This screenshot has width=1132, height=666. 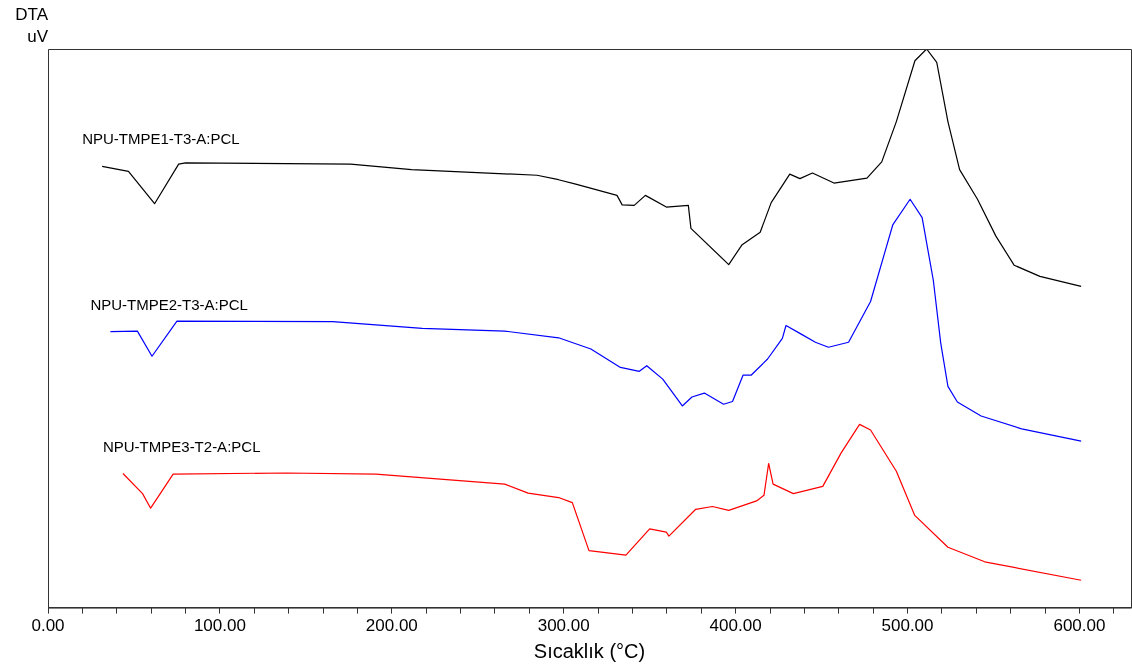 I want to click on x-tick-label: 600.00, so click(x=1079, y=626).